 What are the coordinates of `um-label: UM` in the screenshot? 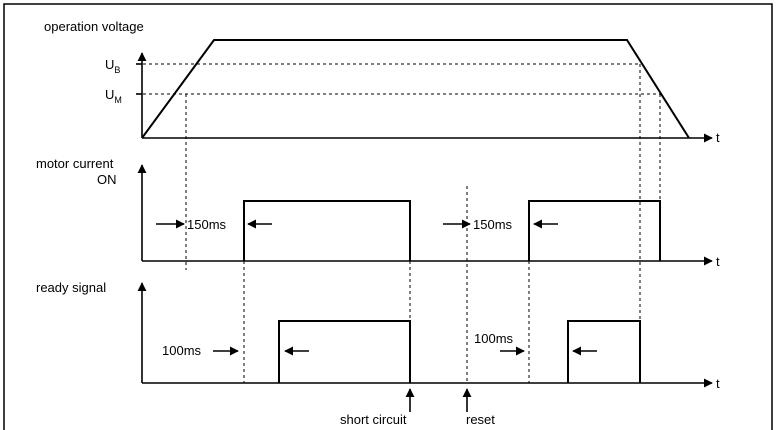 It's located at (113, 96).